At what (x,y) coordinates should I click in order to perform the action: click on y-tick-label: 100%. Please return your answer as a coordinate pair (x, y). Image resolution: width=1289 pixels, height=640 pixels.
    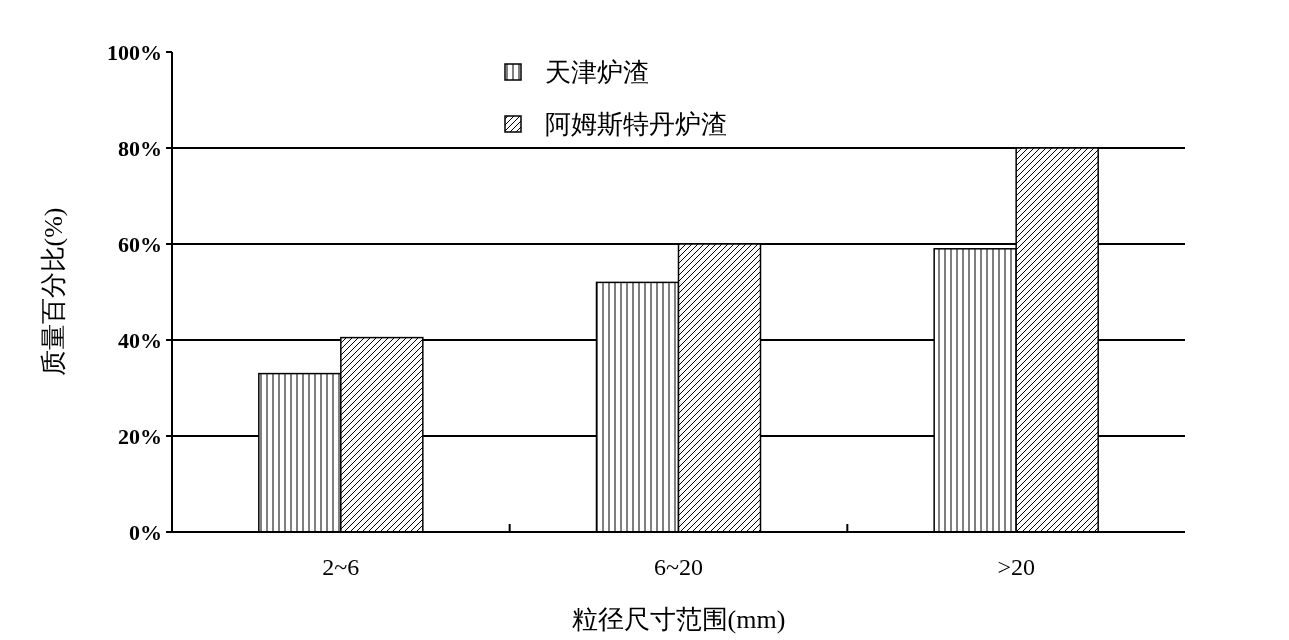
    Looking at the image, I should click on (134, 52).